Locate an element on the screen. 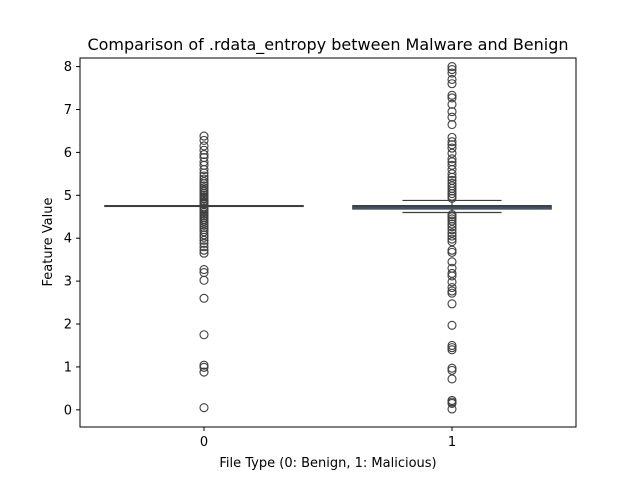 This screenshot has height=480, width=640. y-tick-label: 0 is located at coordinates (68, 410).